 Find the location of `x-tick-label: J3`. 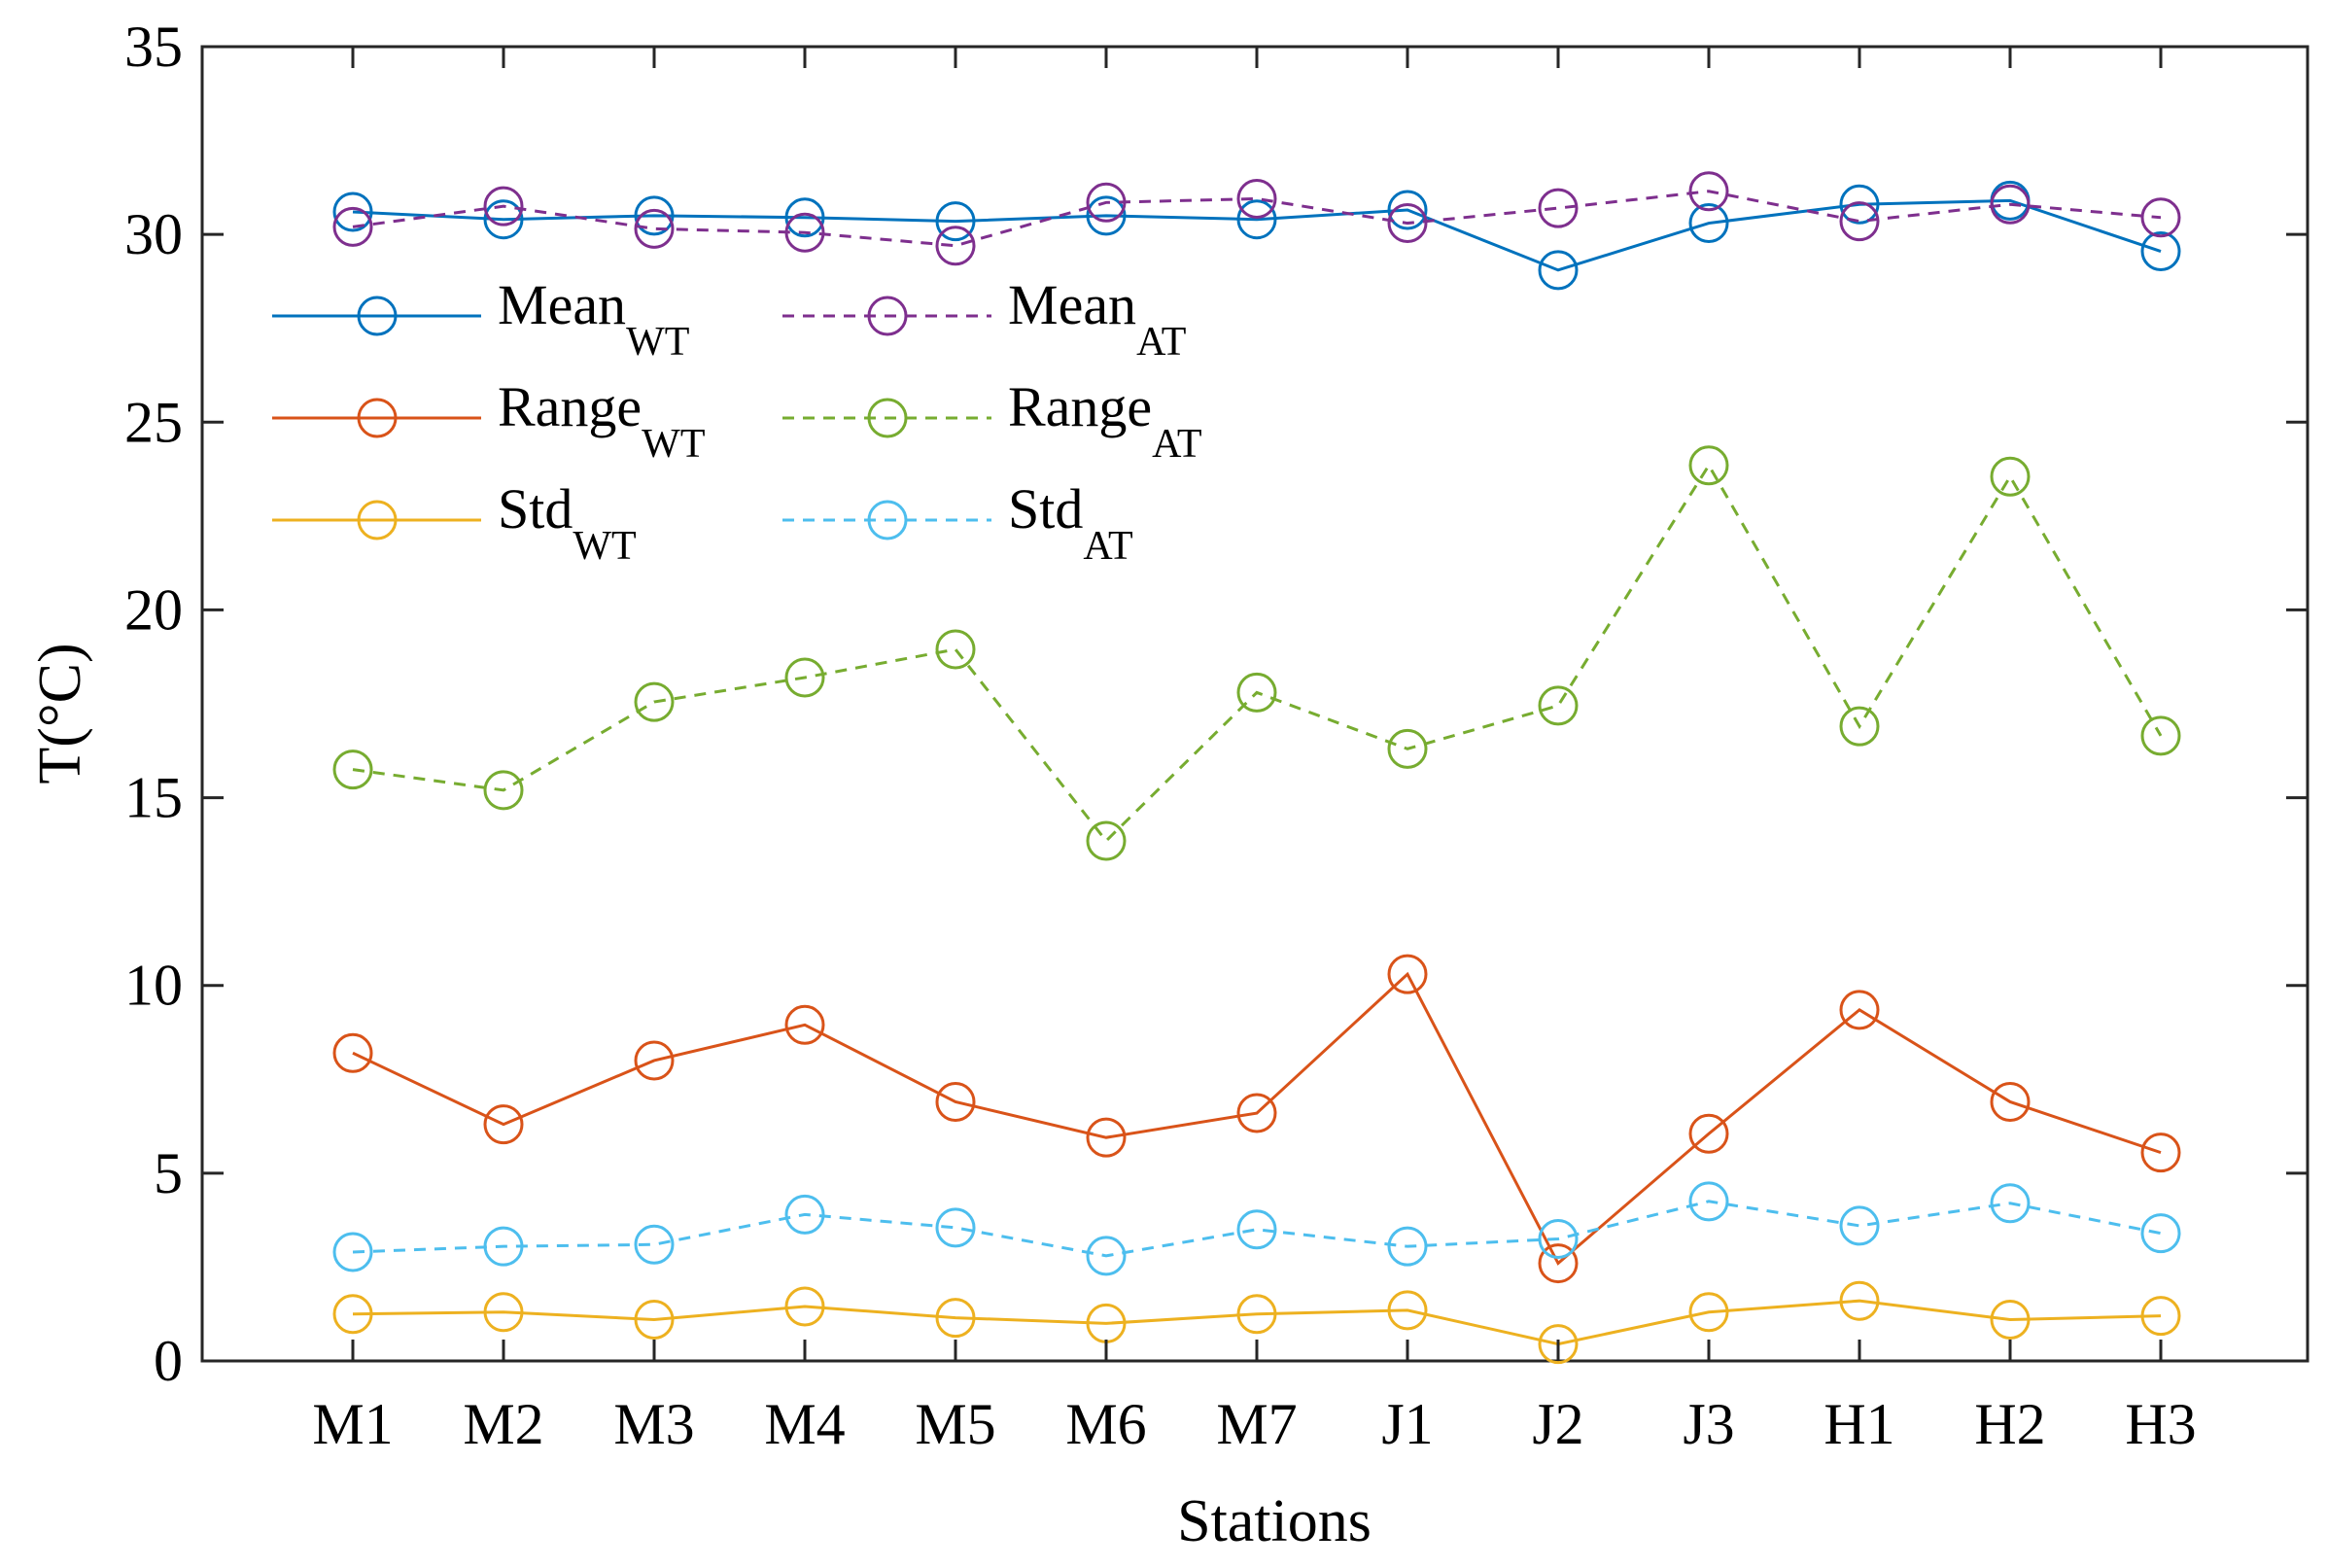

x-tick-label: J3 is located at coordinates (1708, 1424).